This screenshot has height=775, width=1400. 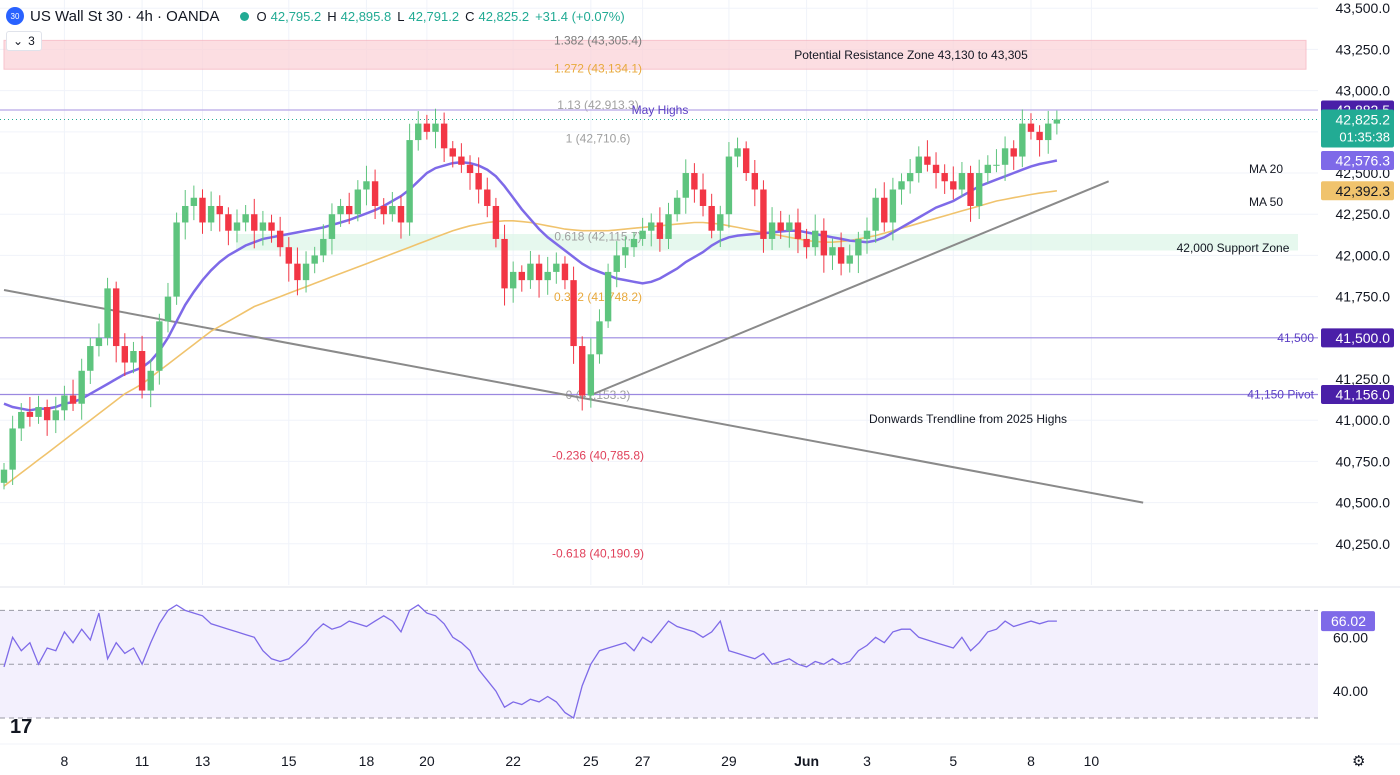 What do you see at coordinates (470, 16) in the screenshot?
I see `close-label: C` at bounding box center [470, 16].